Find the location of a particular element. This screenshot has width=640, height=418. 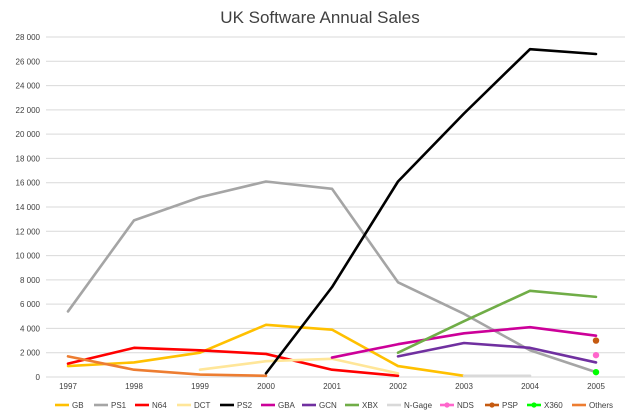

series-psp is located at coordinates (596, 340).